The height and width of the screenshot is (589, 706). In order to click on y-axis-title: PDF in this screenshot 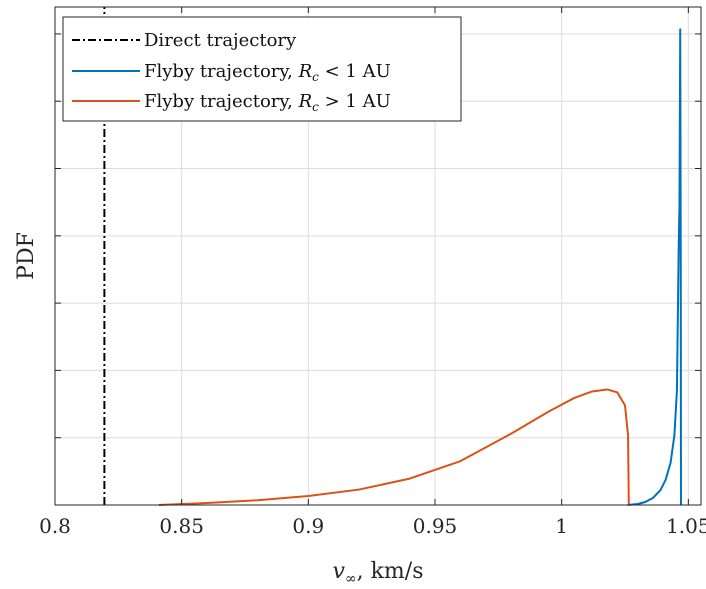, I will do `click(26, 256)`.